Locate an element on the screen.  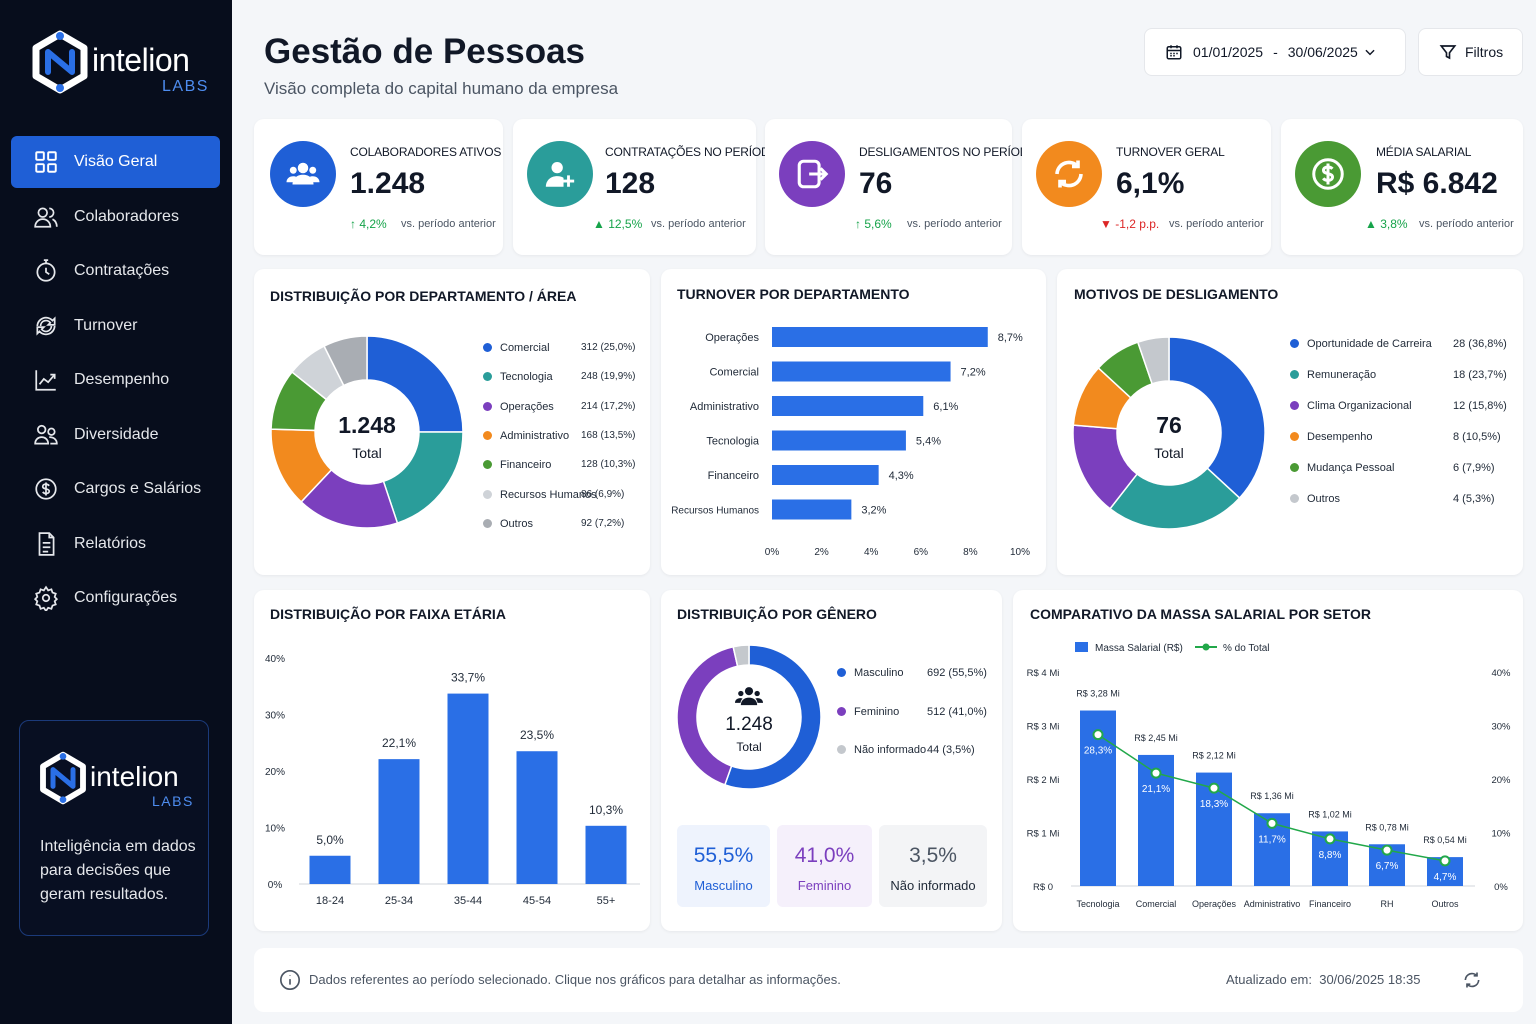
nav-item-visao-geral: Visão Geral is located at coordinates (115, 162).